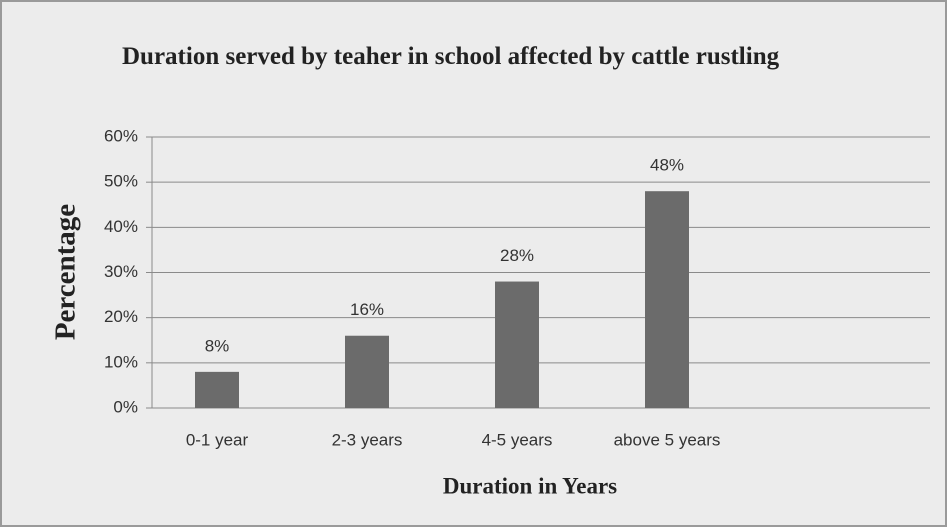  What do you see at coordinates (66, 272) in the screenshot?
I see `y-axis-label: Percentage` at bounding box center [66, 272].